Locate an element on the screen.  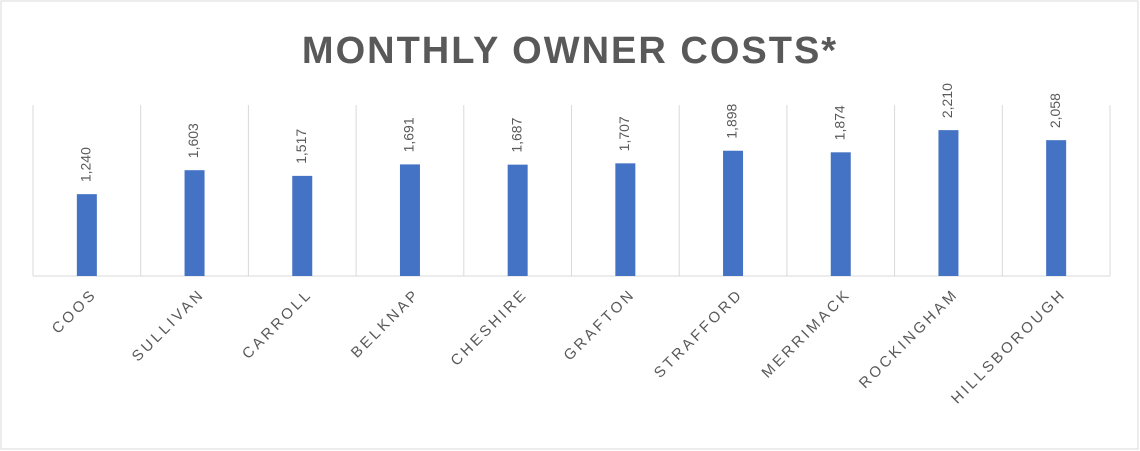
data-label: 1,898 is located at coordinates (732, 120).